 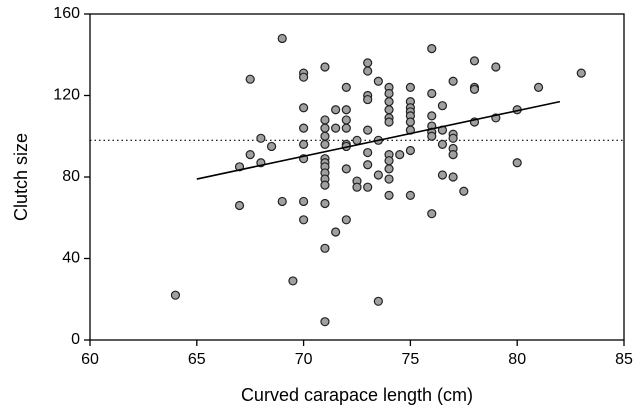 What do you see at coordinates (71, 258) in the screenshot?
I see `y-tick-label: 40` at bounding box center [71, 258].